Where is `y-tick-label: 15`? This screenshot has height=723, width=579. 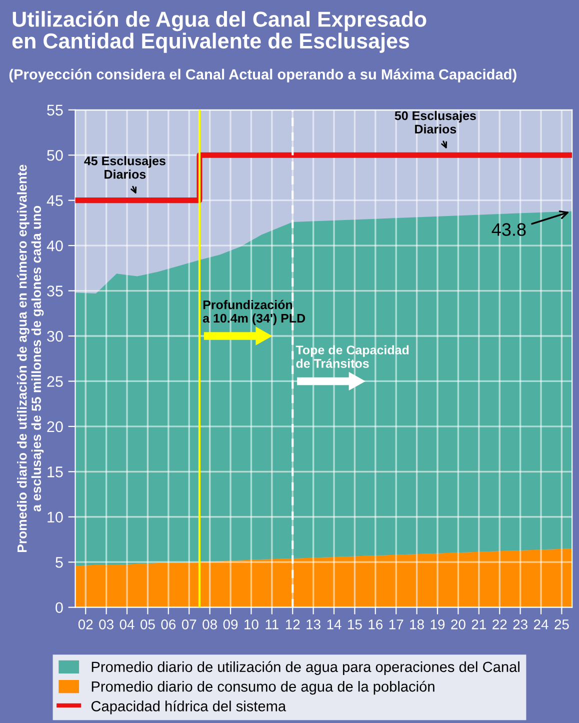
y-tick-label: 15 is located at coordinates (55, 472).